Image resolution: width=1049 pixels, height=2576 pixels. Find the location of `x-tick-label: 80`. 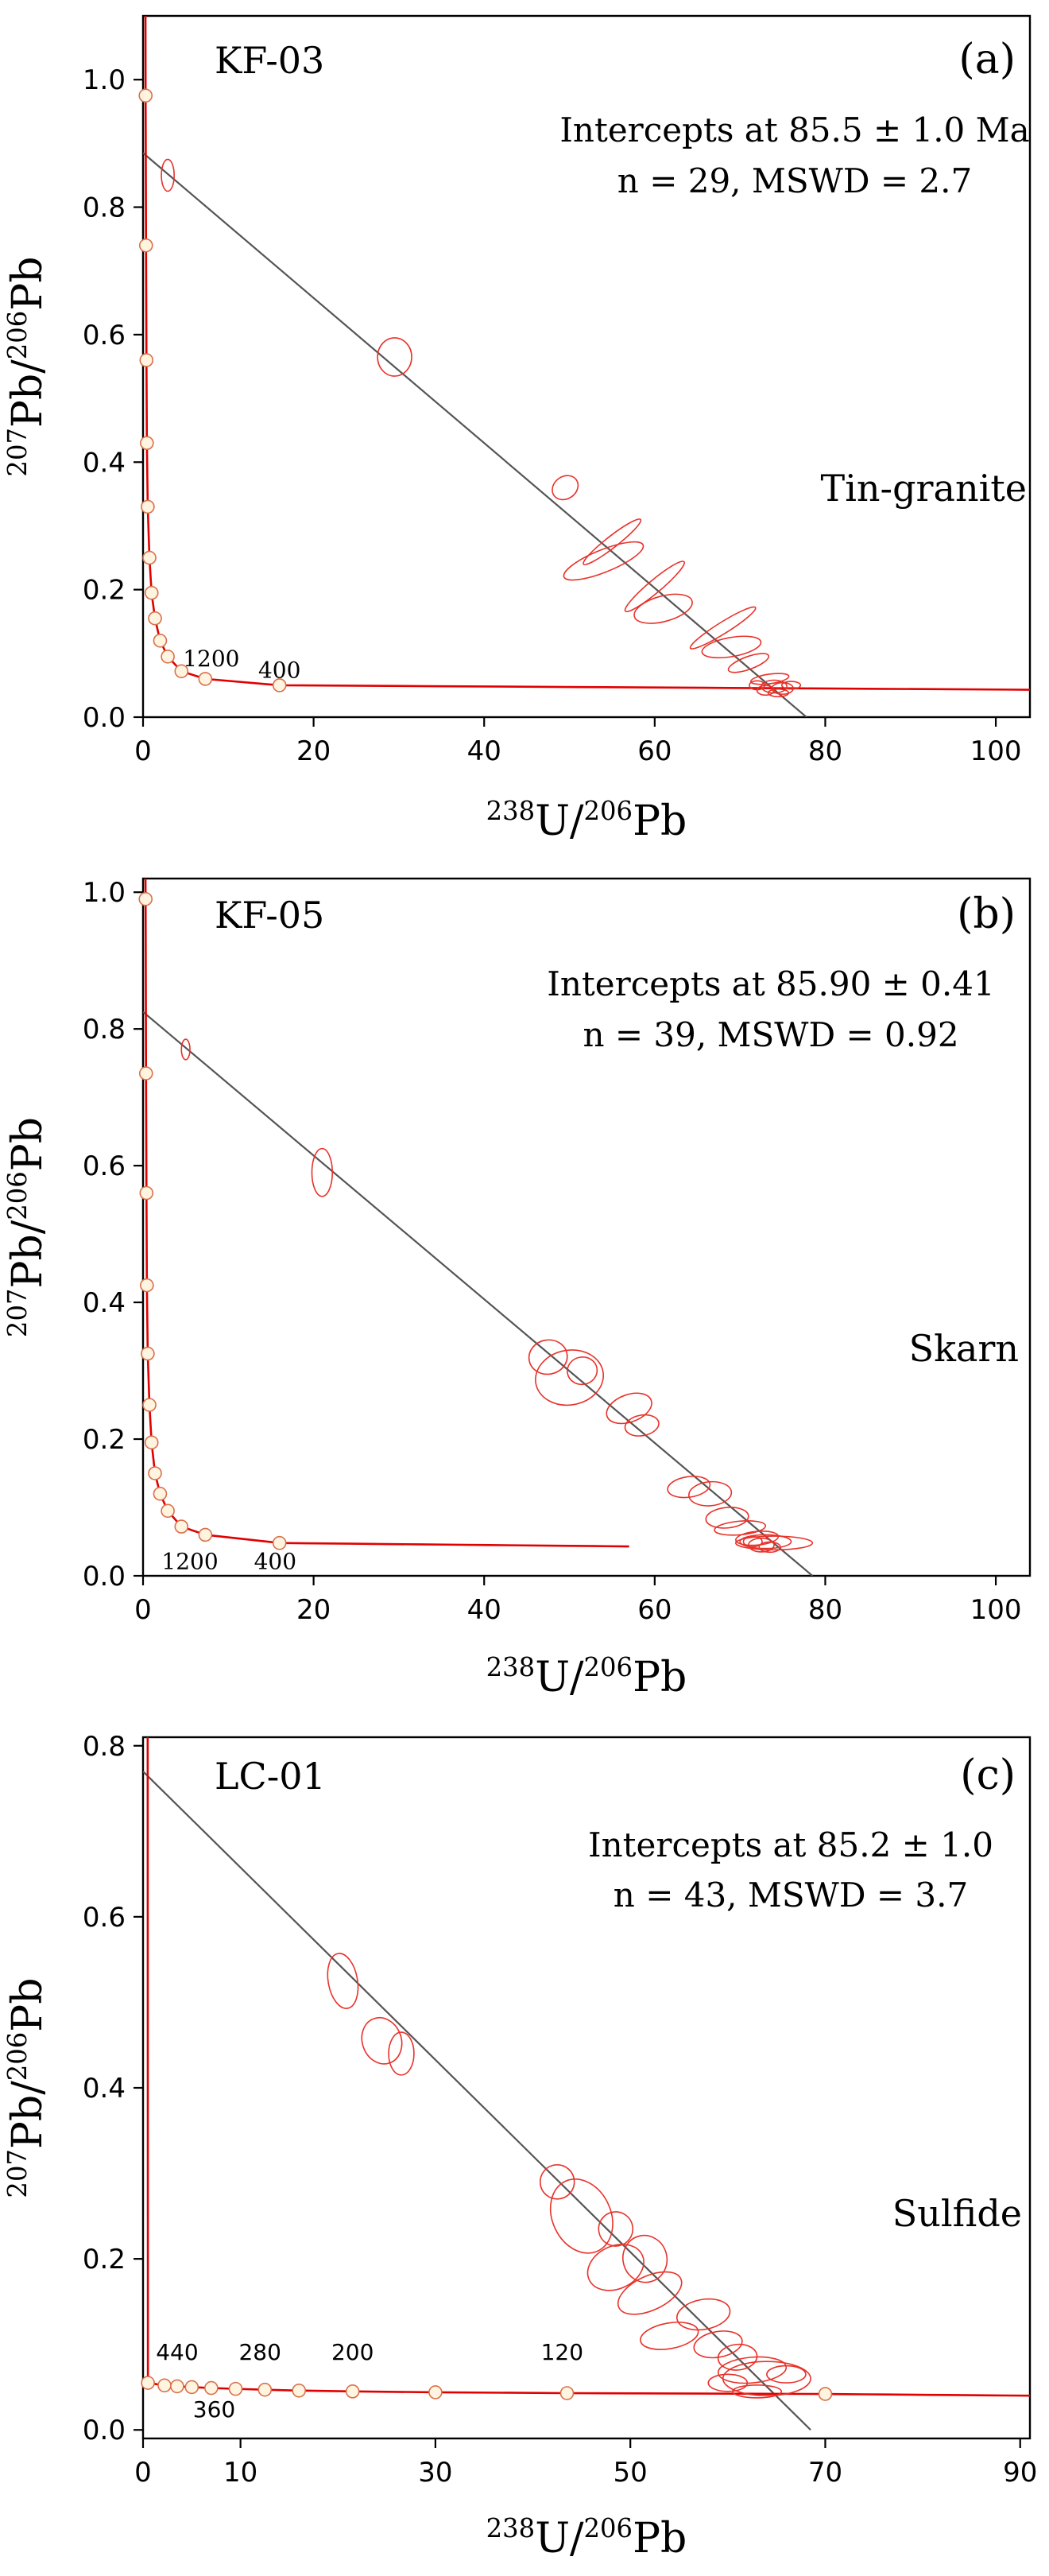

x-tick-label: 80 is located at coordinates (825, 1610).